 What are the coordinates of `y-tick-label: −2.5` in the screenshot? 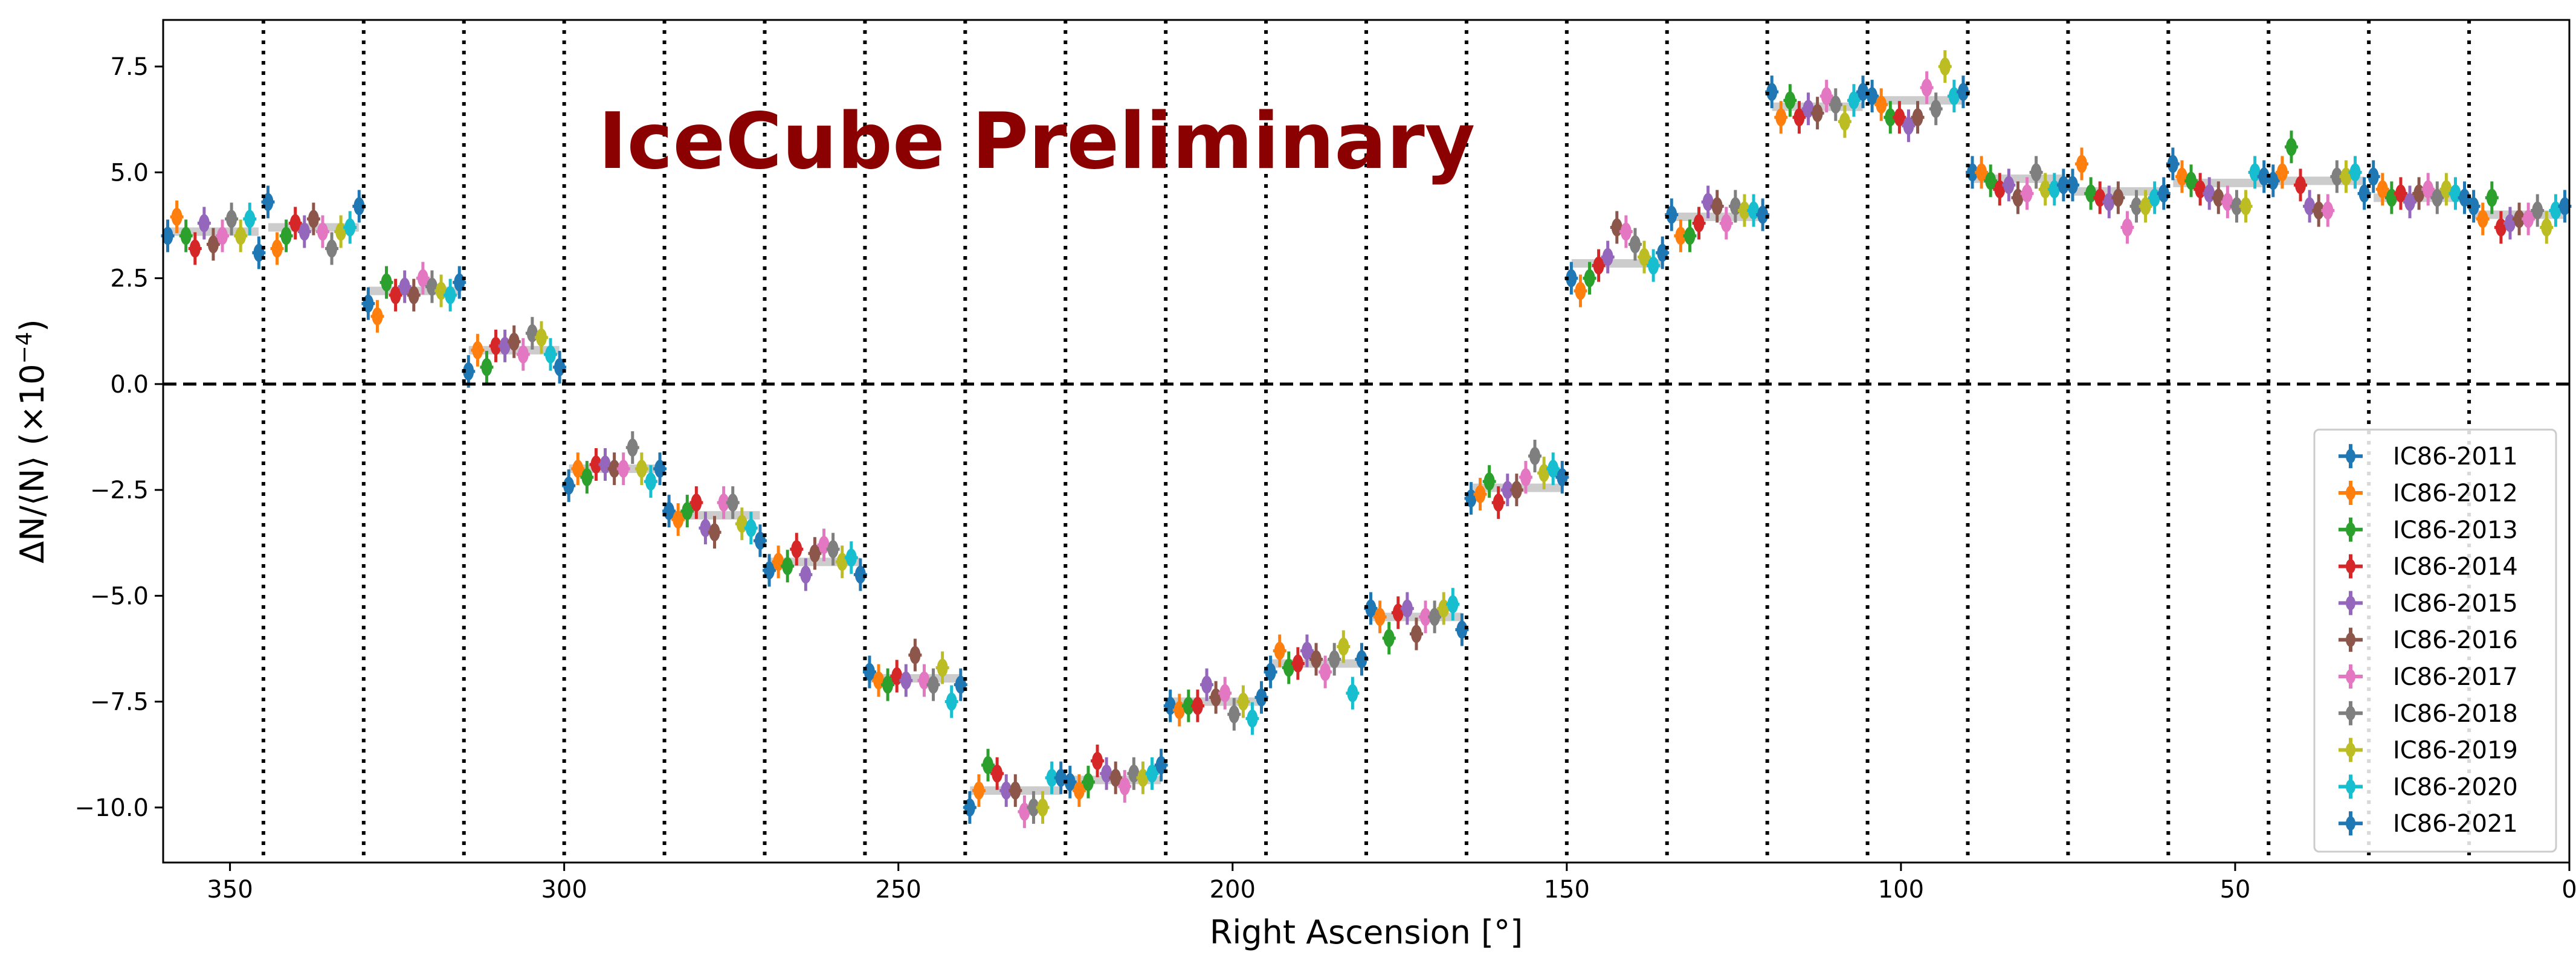 It's located at (120, 490).